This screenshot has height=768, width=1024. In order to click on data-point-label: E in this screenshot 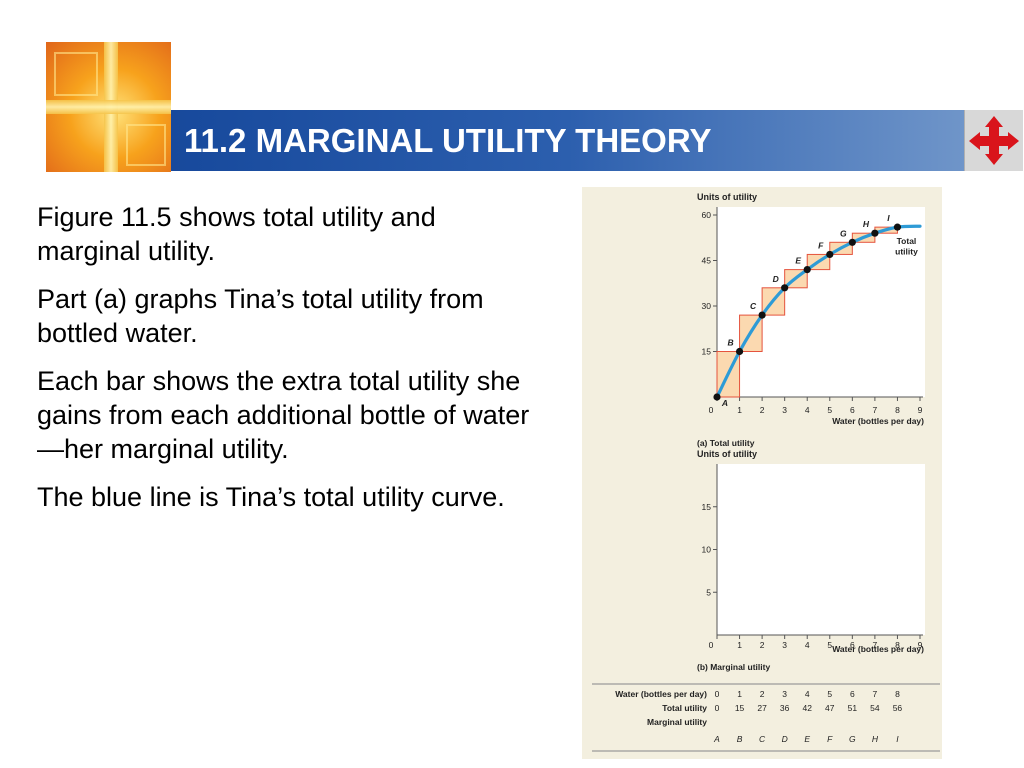, I will do `click(798, 261)`.